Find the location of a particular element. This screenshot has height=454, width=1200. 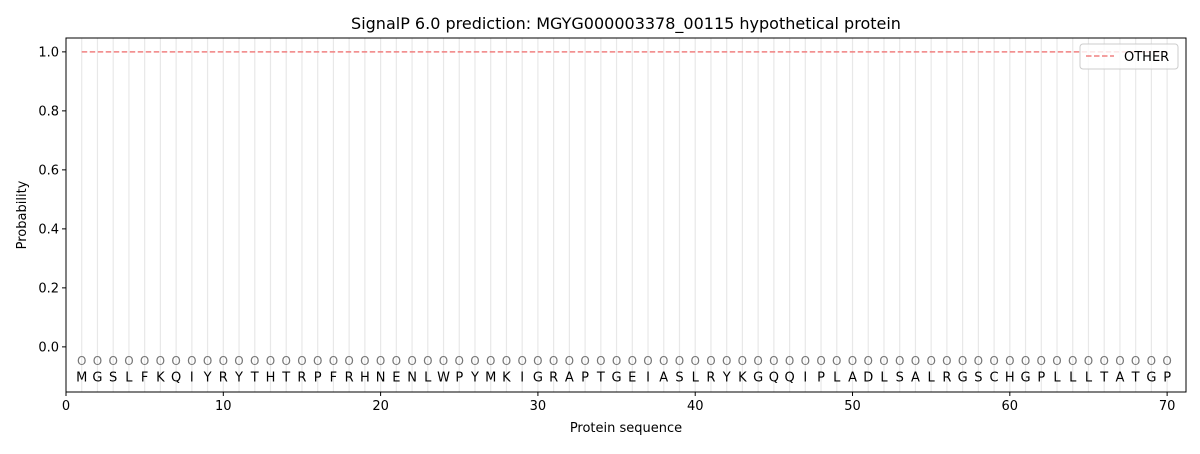

residue-label: I is located at coordinates (648, 377).